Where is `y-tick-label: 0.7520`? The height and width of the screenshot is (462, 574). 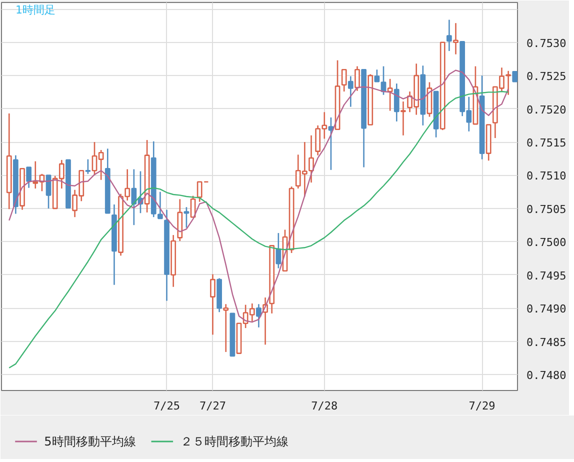
y-tick-label: 0.7520 is located at coordinates (546, 109).